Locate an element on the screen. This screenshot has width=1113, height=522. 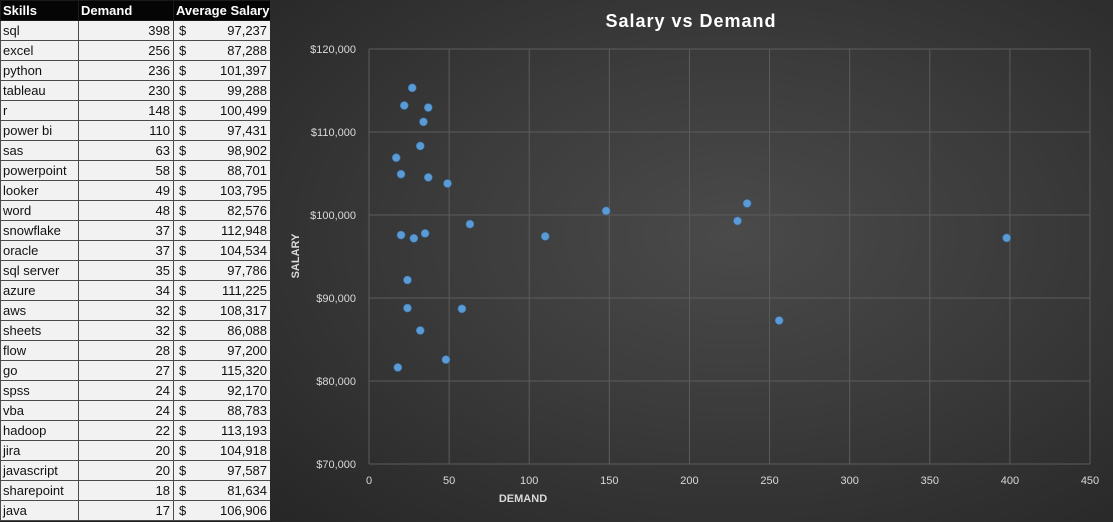
cell-demand: 256 is located at coordinates (126, 50).